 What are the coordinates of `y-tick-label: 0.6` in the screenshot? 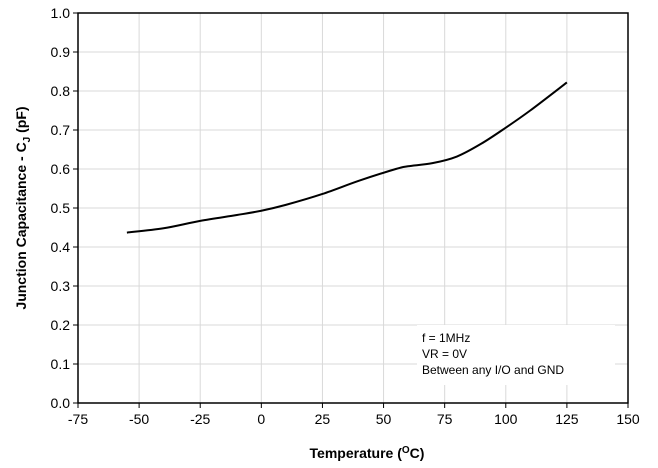 It's located at (61, 169).